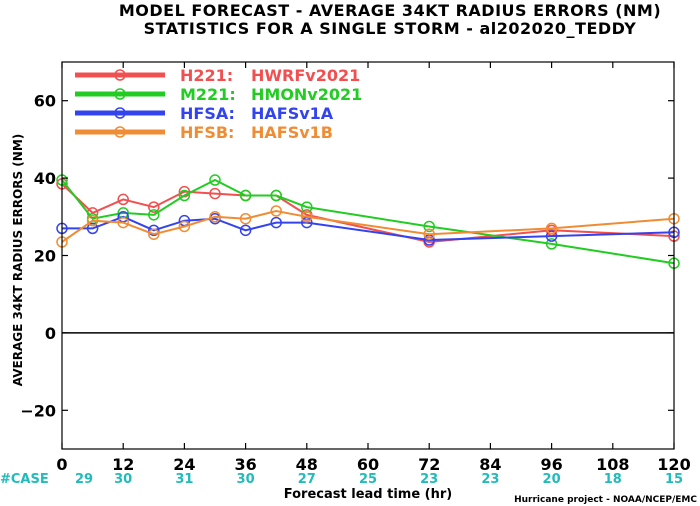  Describe the element at coordinates (24, 479) in the screenshot. I see `case-label: #CASE` at that location.